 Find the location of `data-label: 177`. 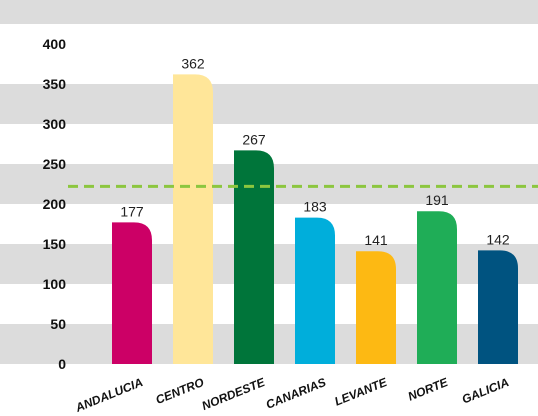

data-label: 177 is located at coordinates (132, 211).